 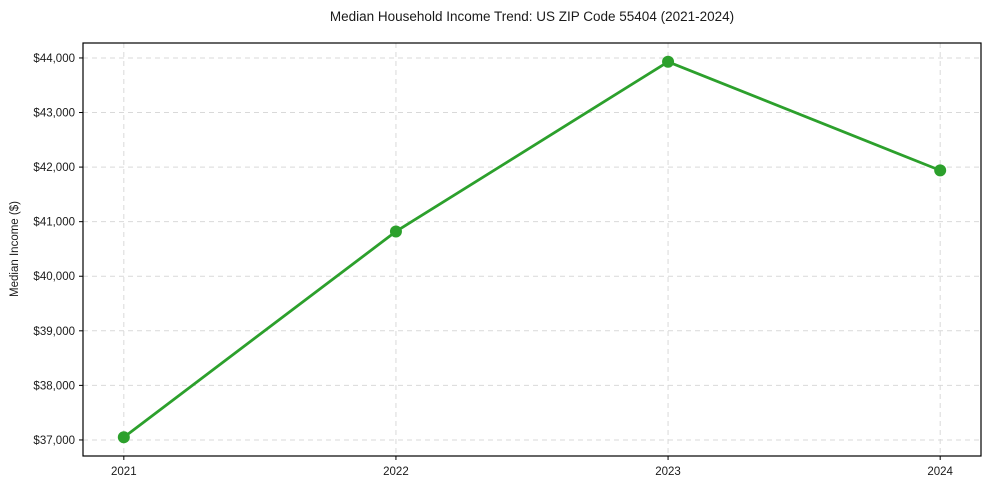 I want to click on x-tick-label: 2024, so click(x=940, y=472).